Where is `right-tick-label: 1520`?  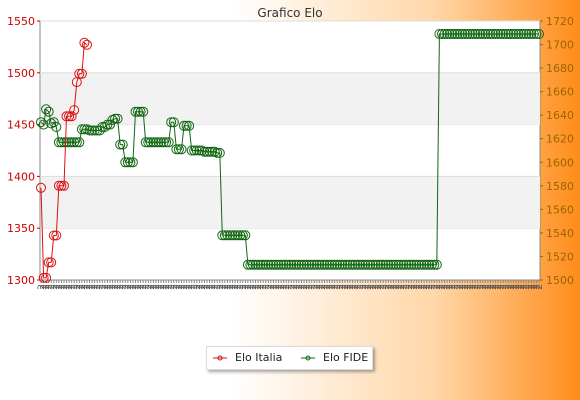 right-tick-label: 1520 is located at coordinates (560, 256).